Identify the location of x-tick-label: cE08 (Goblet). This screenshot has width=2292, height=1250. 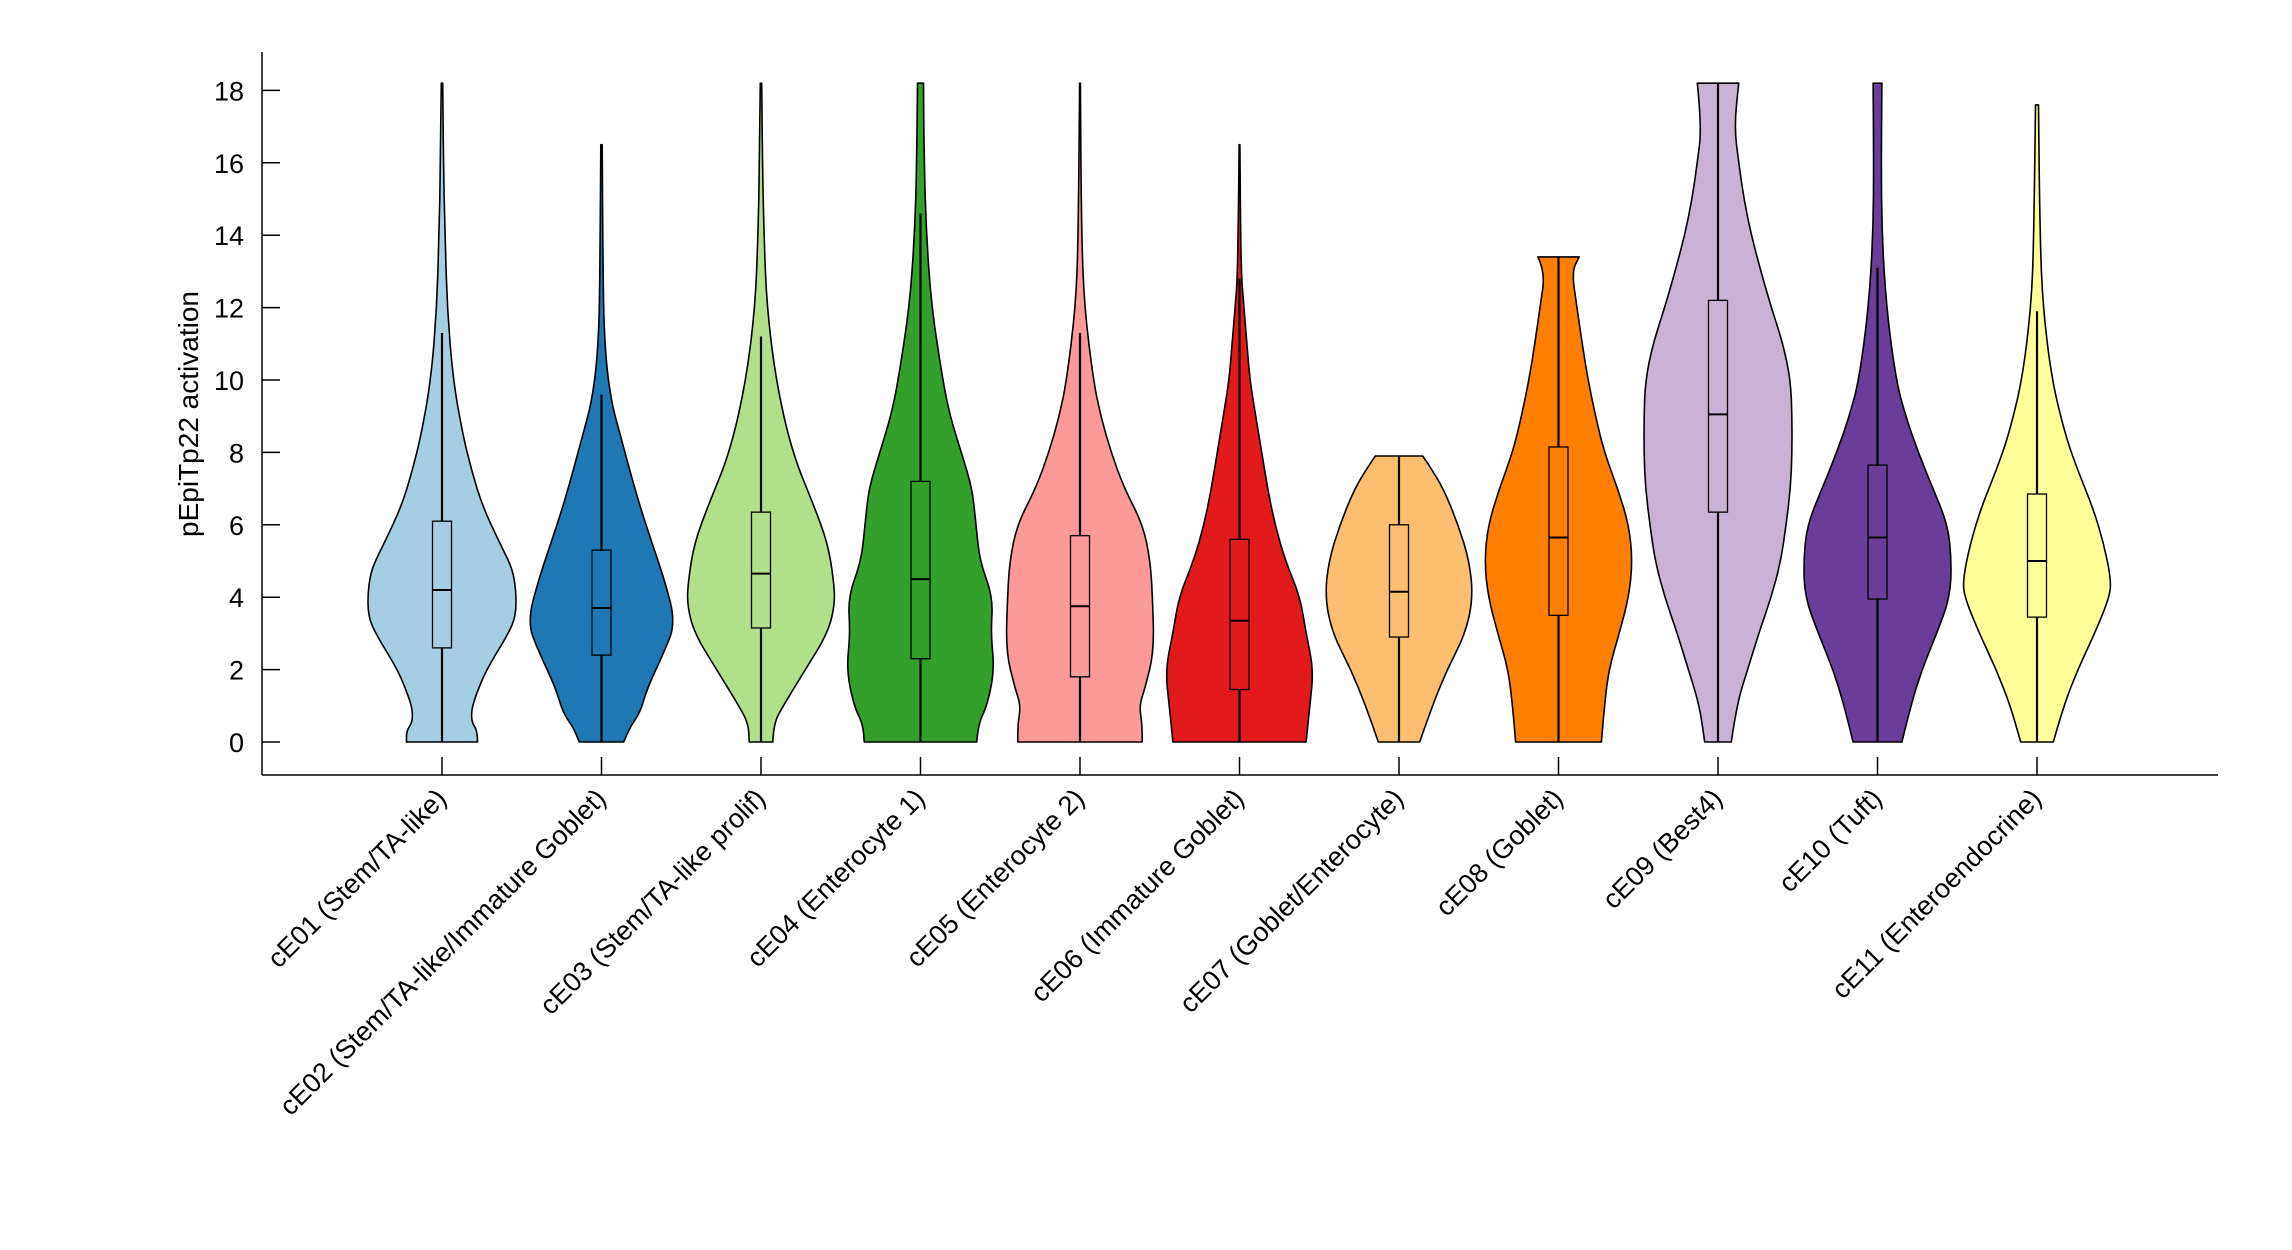
(1499, 852).